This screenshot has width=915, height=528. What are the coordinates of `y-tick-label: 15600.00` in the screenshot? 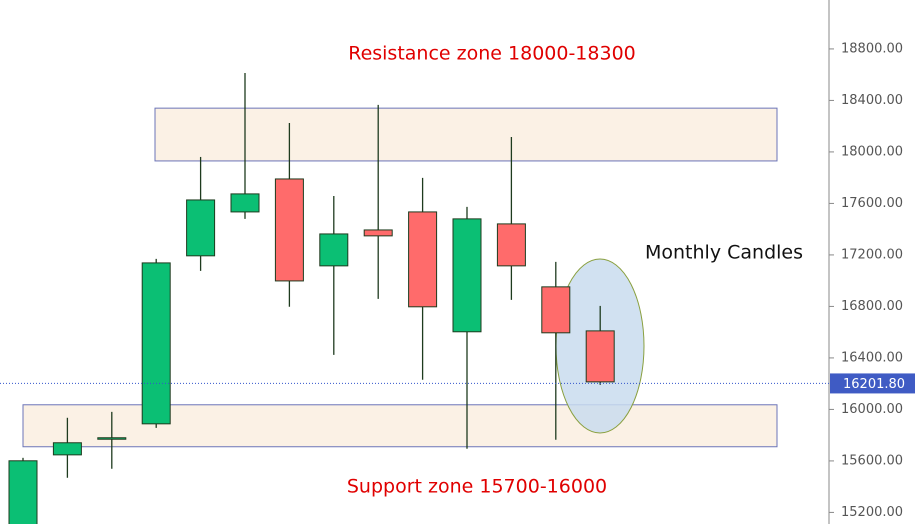 It's located at (872, 460).